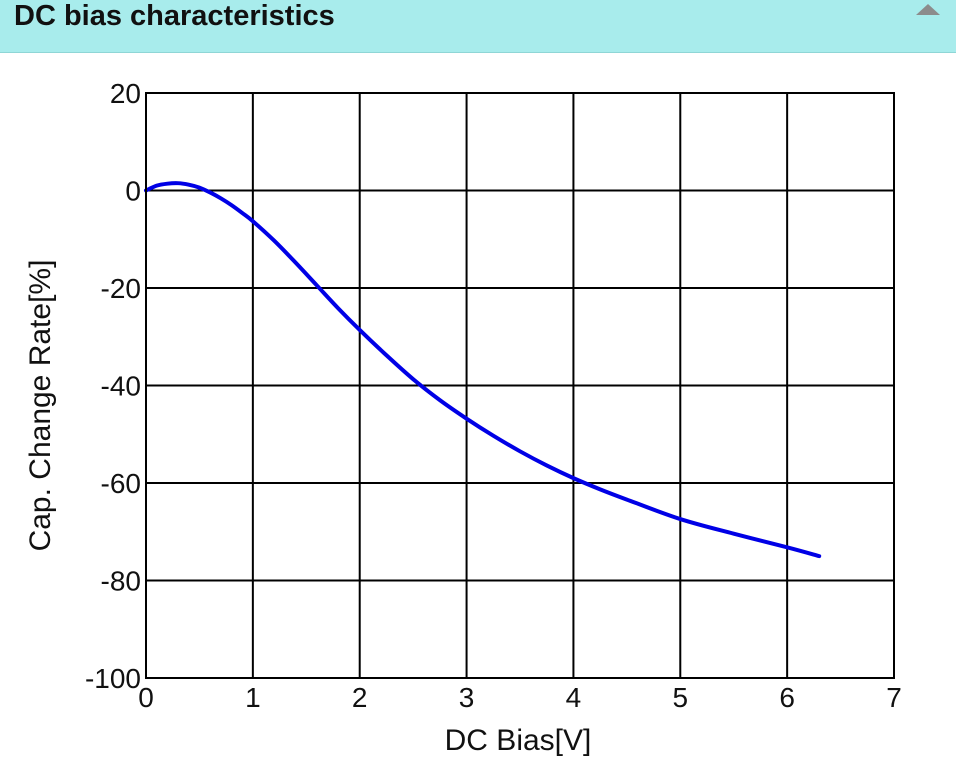  I want to click on panel-title: DC bias characteristics, so click(174, 16).